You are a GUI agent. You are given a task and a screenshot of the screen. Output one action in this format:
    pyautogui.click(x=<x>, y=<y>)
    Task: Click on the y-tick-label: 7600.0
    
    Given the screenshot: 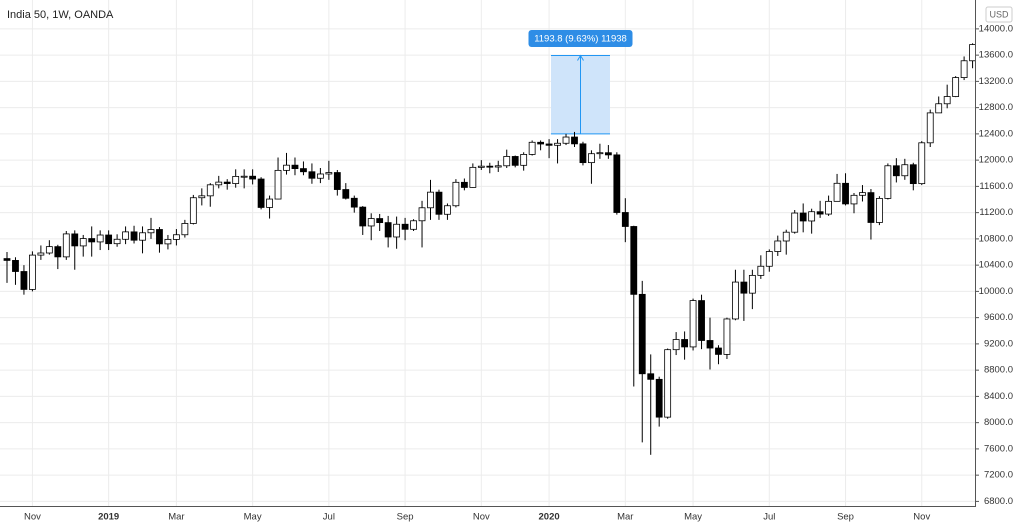 What is the action you would take?
    pyautogui.click(x=998, y=448)
    